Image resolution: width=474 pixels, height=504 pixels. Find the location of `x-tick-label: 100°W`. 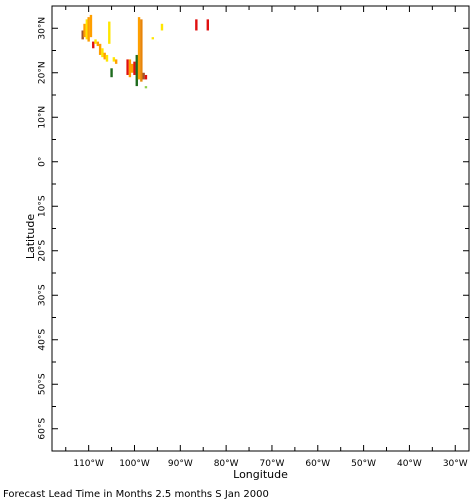

x-tick-label: 100°W is located at coordinates (134, 464).